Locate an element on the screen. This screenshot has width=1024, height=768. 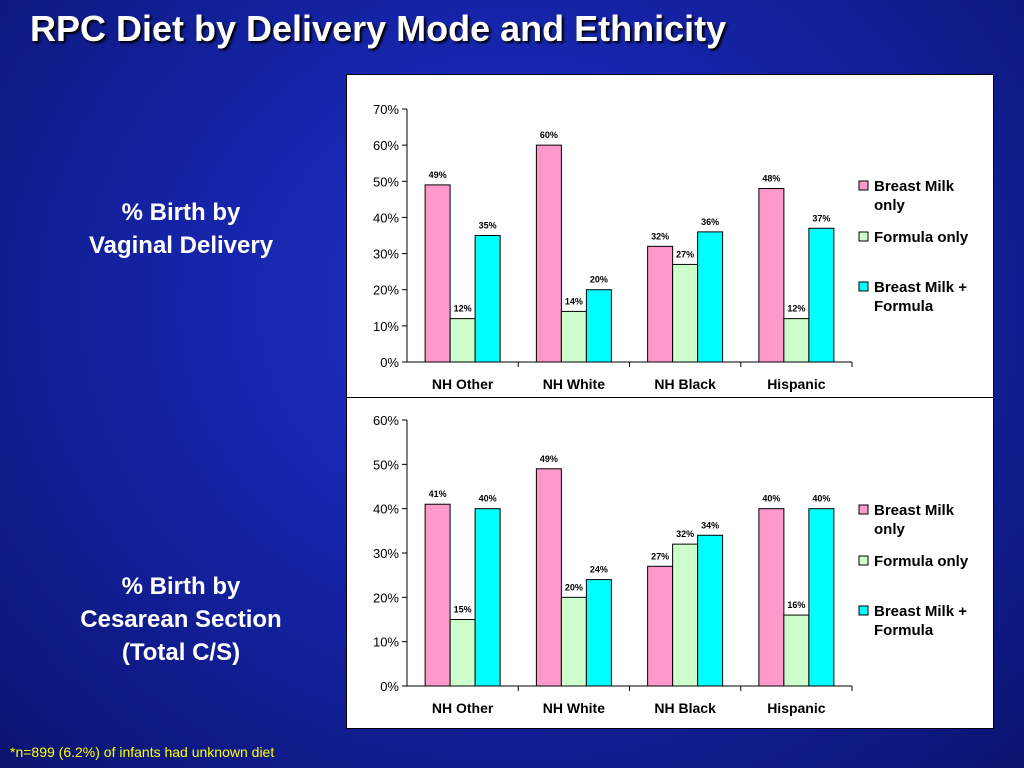
cesarean-section-label: % Birth by Cesarean Section (Total C/S) is located at coordinates (181, 619).